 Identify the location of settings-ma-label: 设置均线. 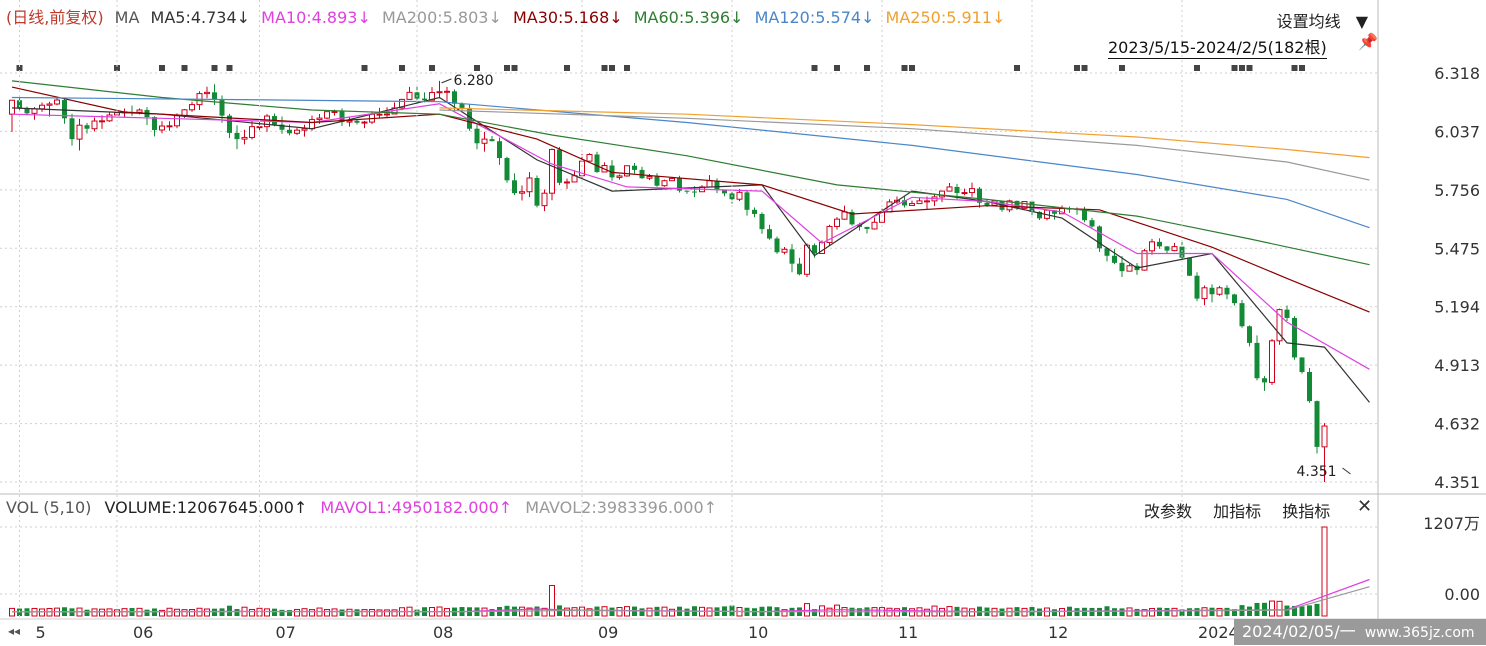
(1308, 21).